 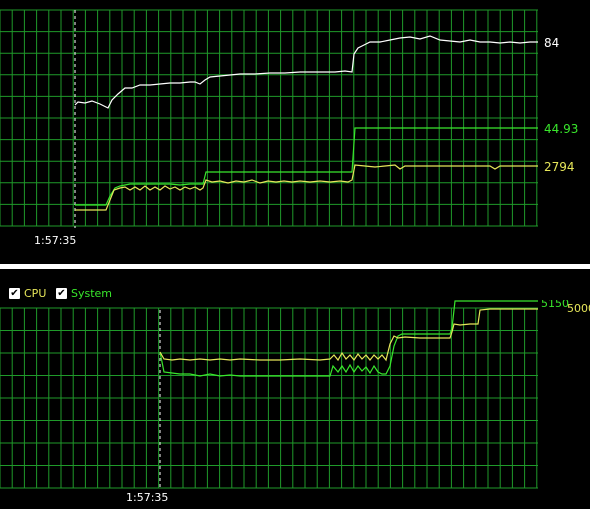 What do you see at coordinates (578, 308) in the screenshot?
I see `cpu-value-label: 5000` at bounding box center [578, 308].